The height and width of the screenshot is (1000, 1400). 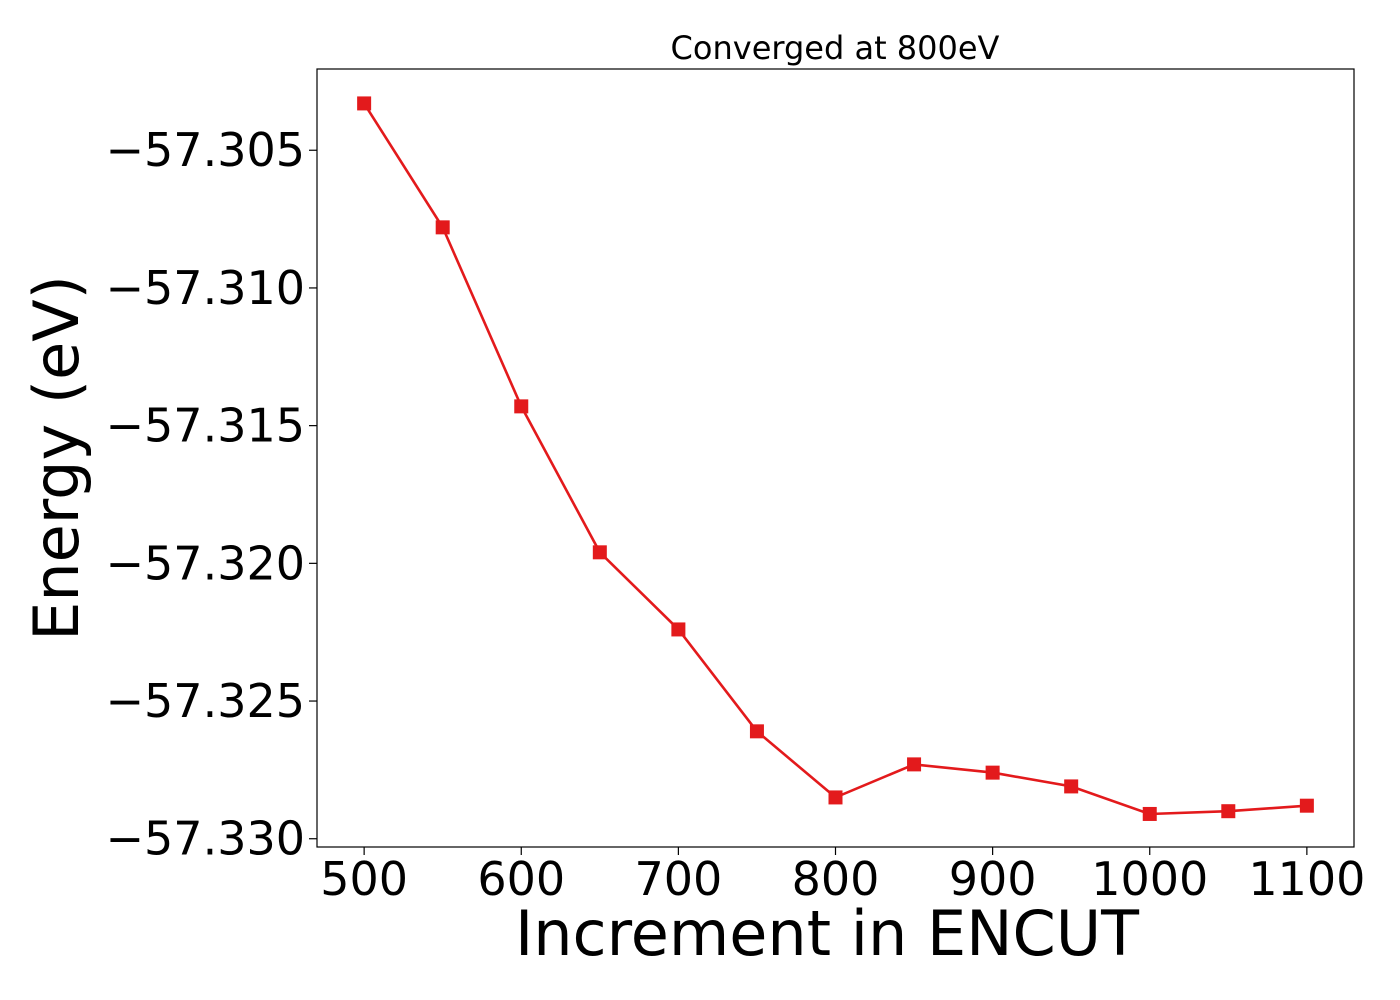 What do you see at coordinates (1306, 879) in the screenshot?
I see `x-tick-label: 1100` at bounding box center [1306, 879].